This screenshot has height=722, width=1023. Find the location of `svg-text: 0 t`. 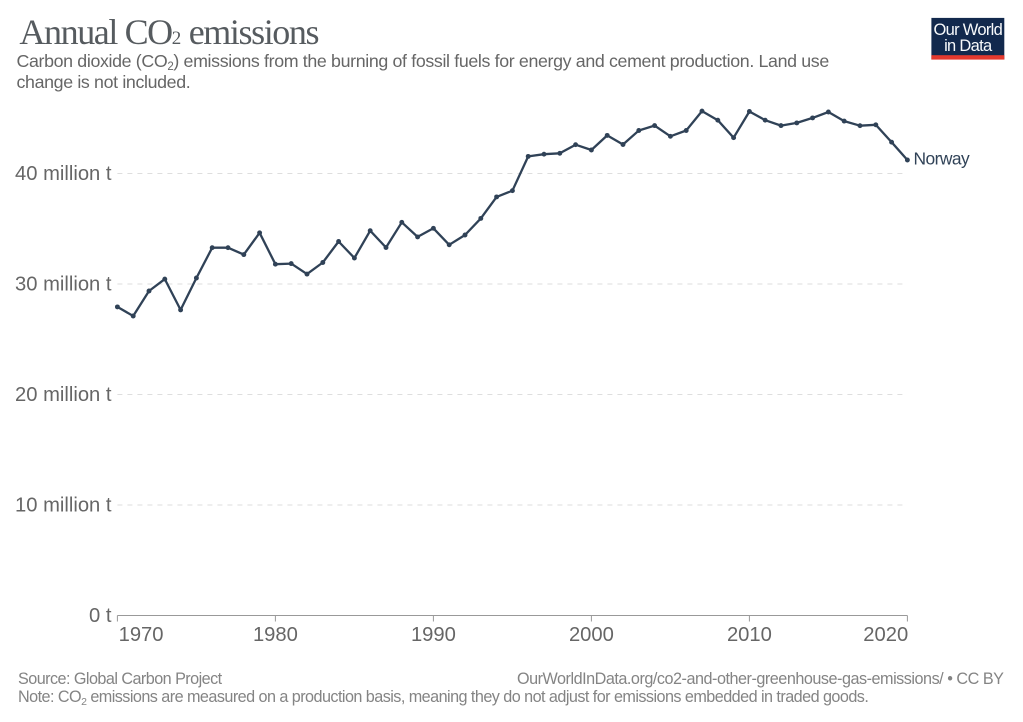

svg-text: 0 t is located at coordinates (100, 616).